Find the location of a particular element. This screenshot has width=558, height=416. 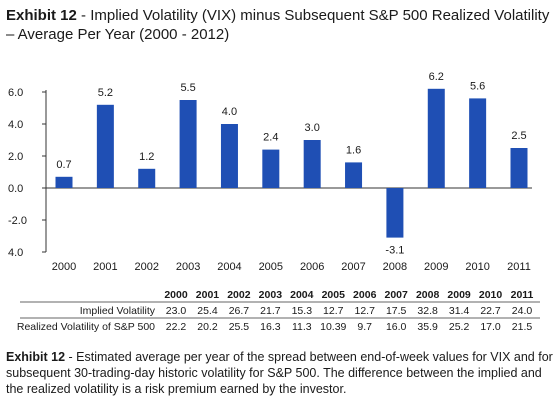

x-tick-label: 2006 is located at coordinates (312, 267).